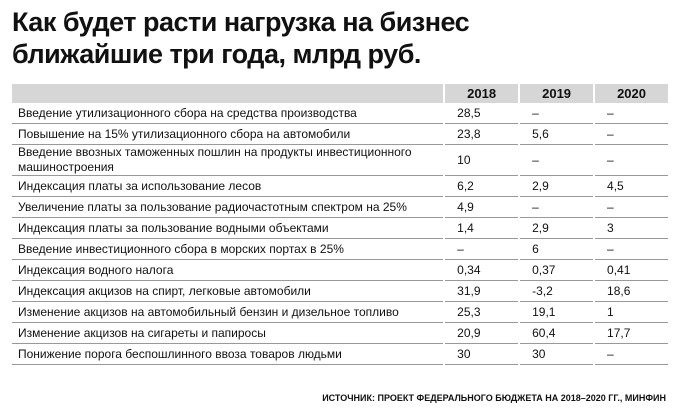 This screenshot has height=412, width=680. Describe the element at coordinates (481, 186) in the screenshot. I see `value-cell: 6,2` at that location.